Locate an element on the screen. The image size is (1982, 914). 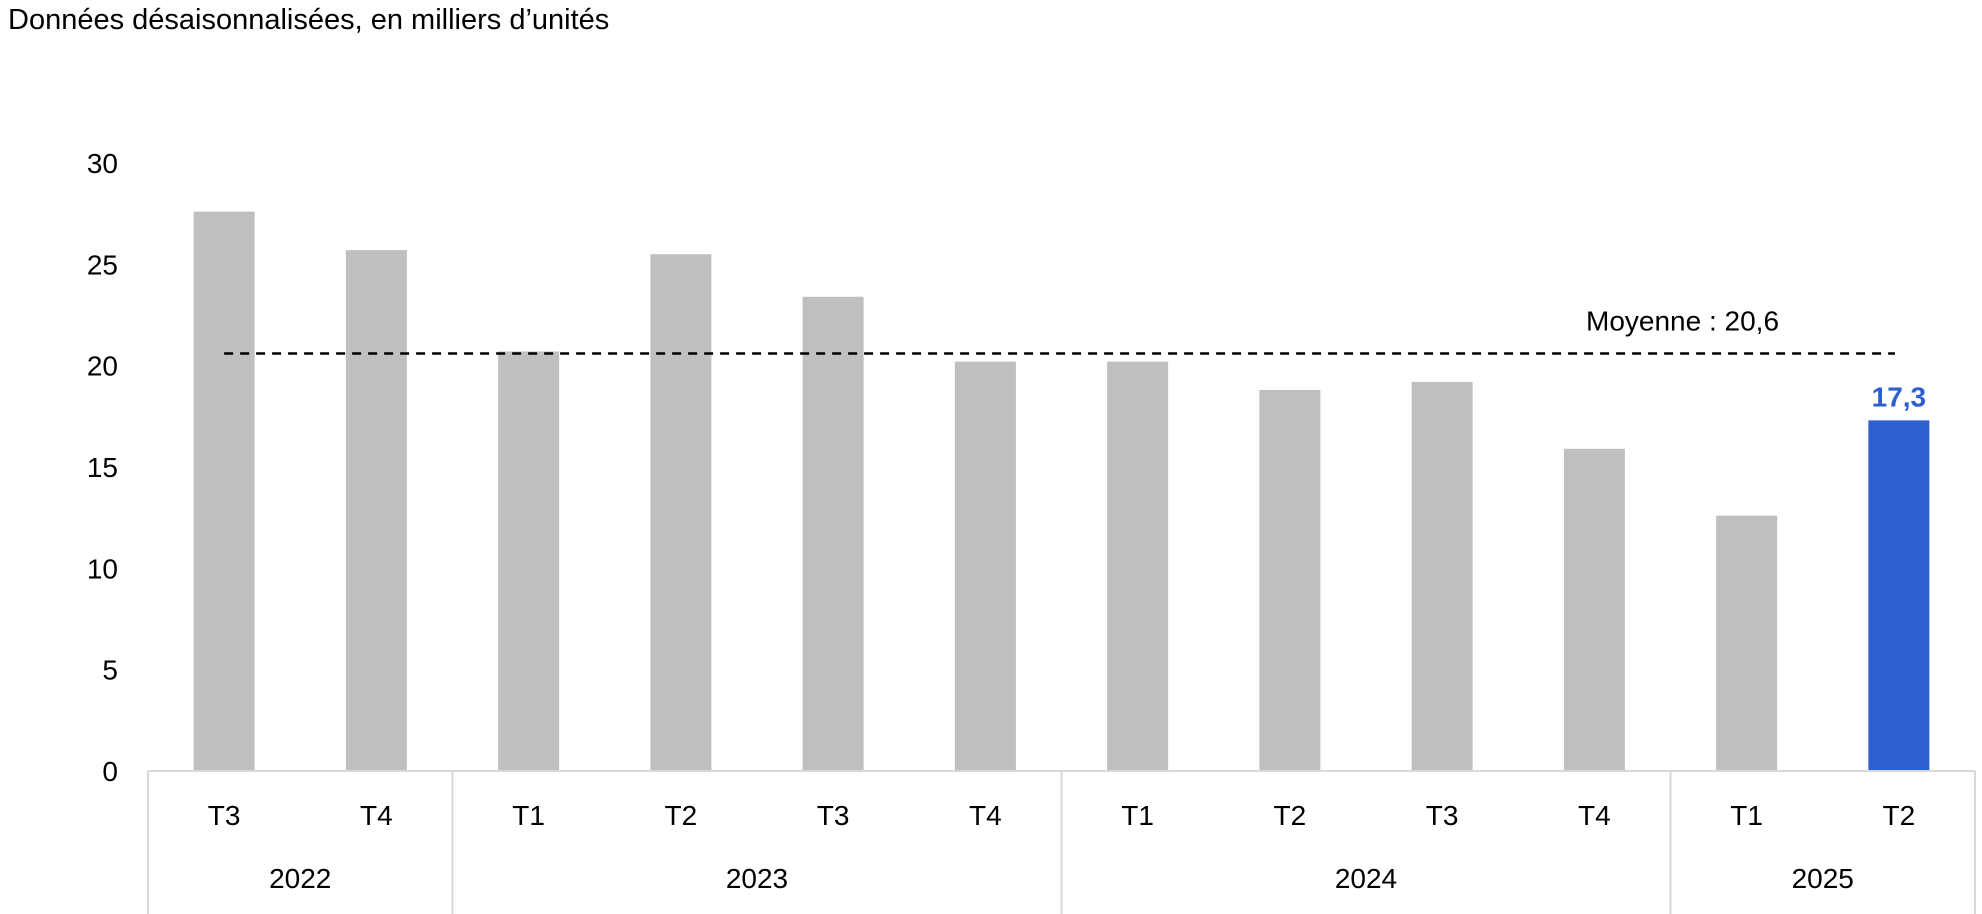
y-tick-label: 15 is located at coordinates (102, 467).